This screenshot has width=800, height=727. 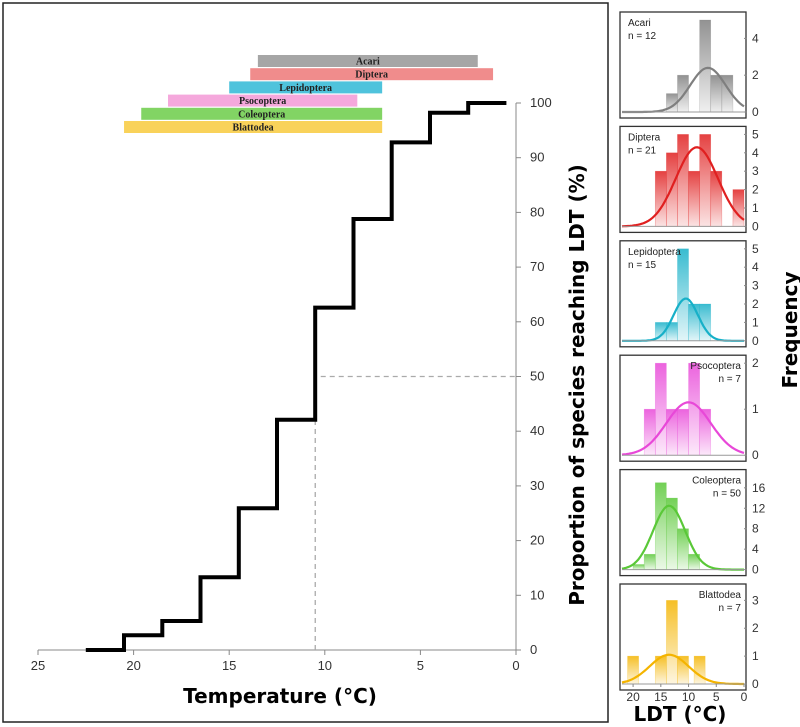 I want to click on x-tick-label: 15, so click(x=229, y=665).